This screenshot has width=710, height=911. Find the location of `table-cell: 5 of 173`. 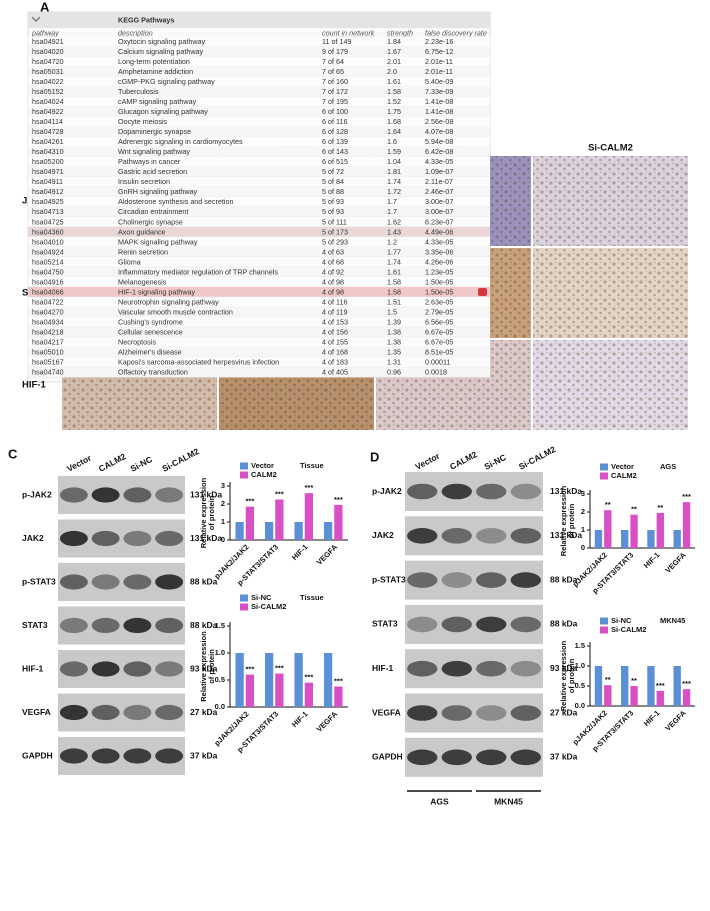

table-cell: 5 of 173 is located at coordinates (335, 231).